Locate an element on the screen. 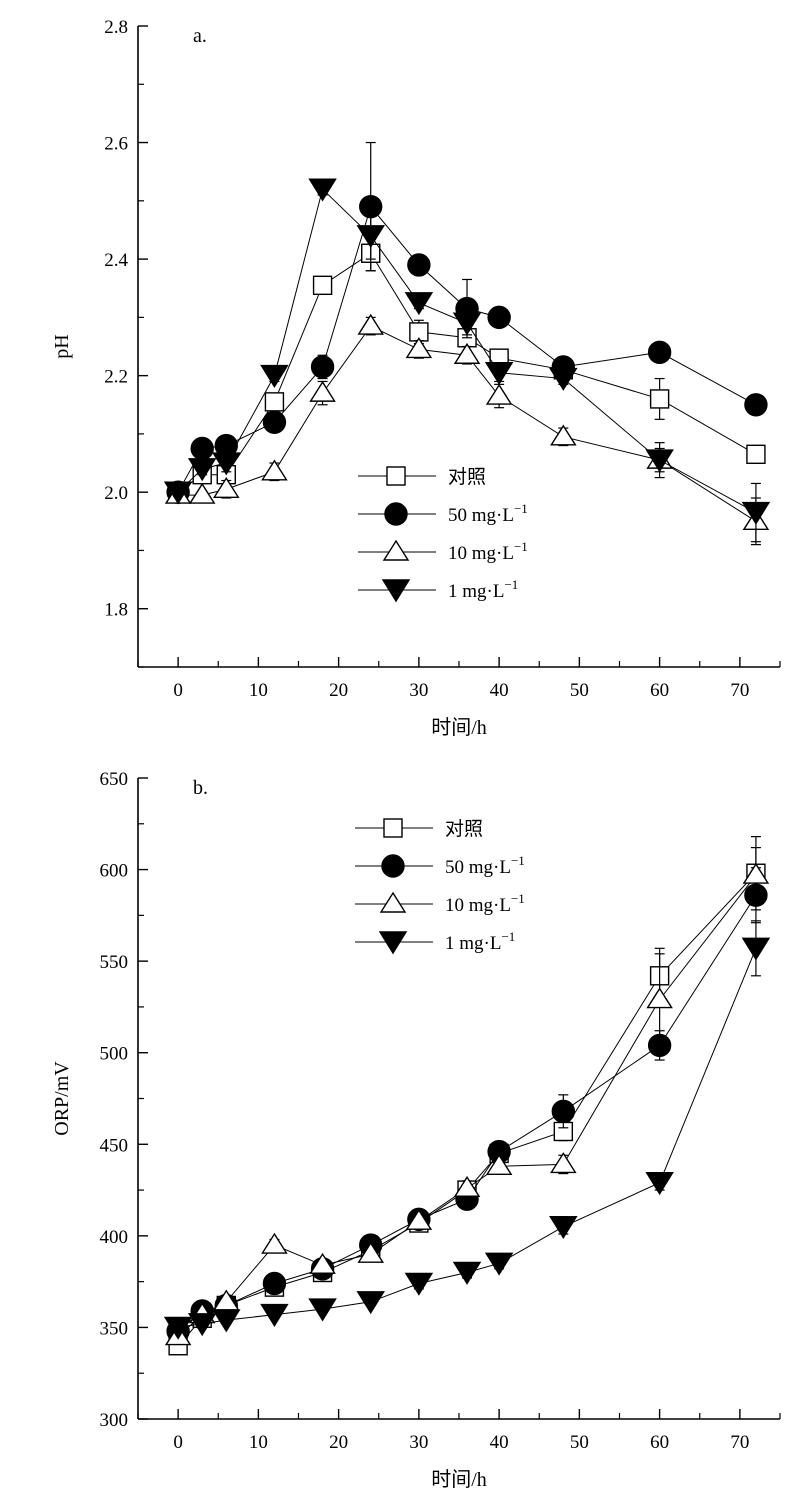 The height and width of the screenshot is (1511, 800). b-ytick-label: 350 is located at coordinates (114, 1328).